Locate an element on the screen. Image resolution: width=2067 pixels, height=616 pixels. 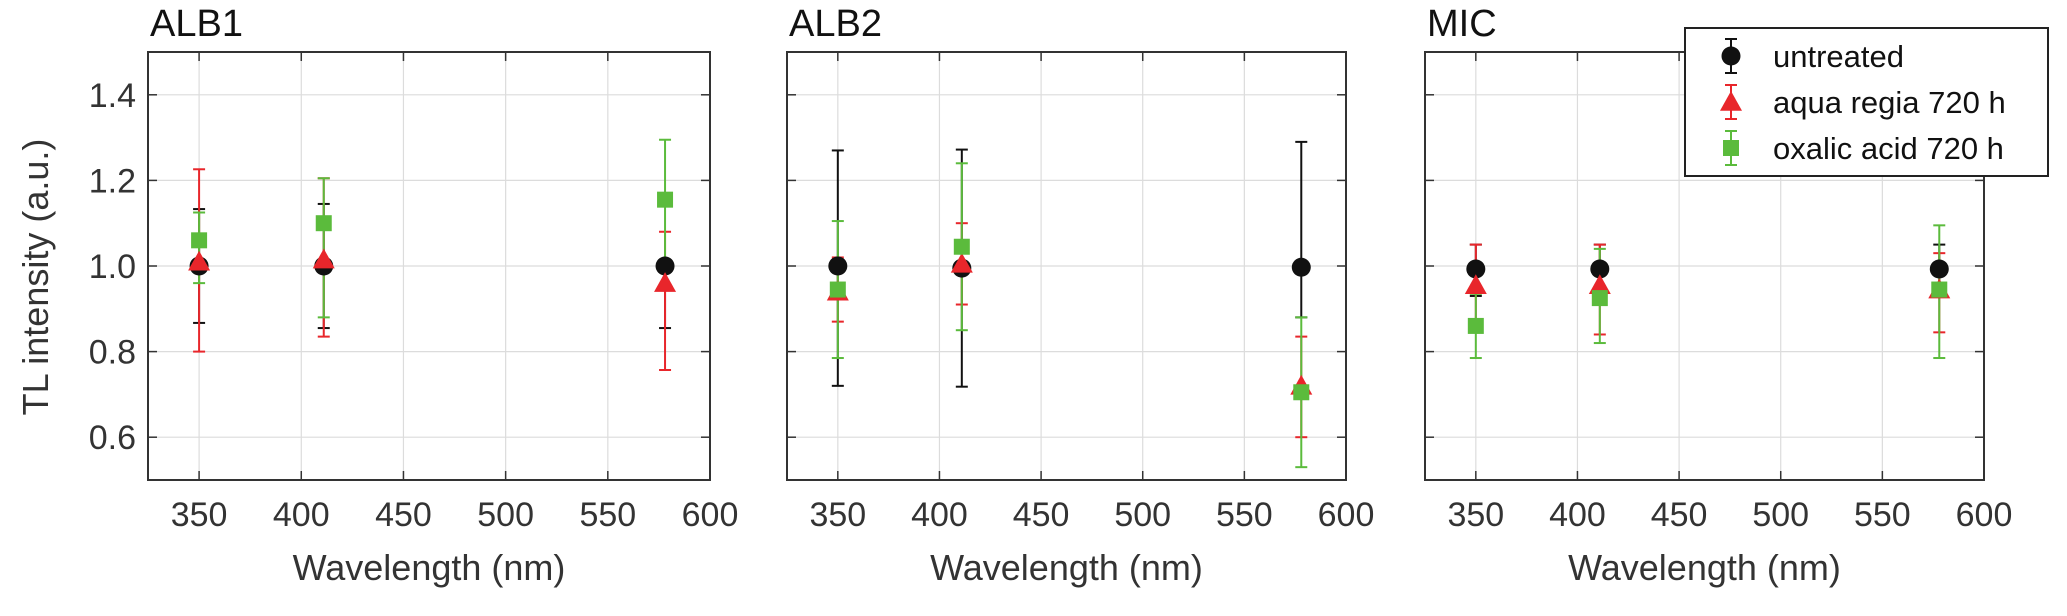
y-tick-label: 0.8 is located at coordinates (112, 353).